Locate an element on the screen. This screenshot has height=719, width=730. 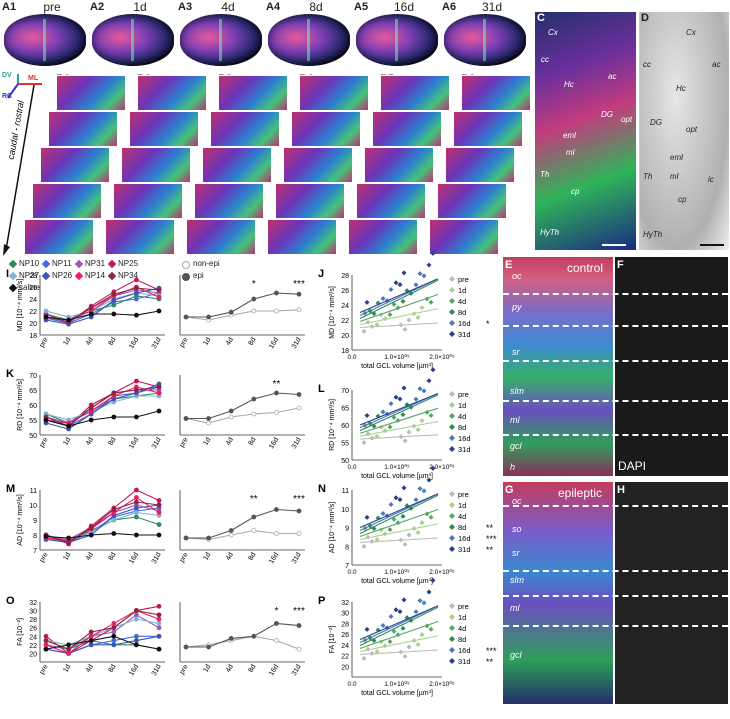
panel-e-layer-label: h is located at coordinates (513, 467).